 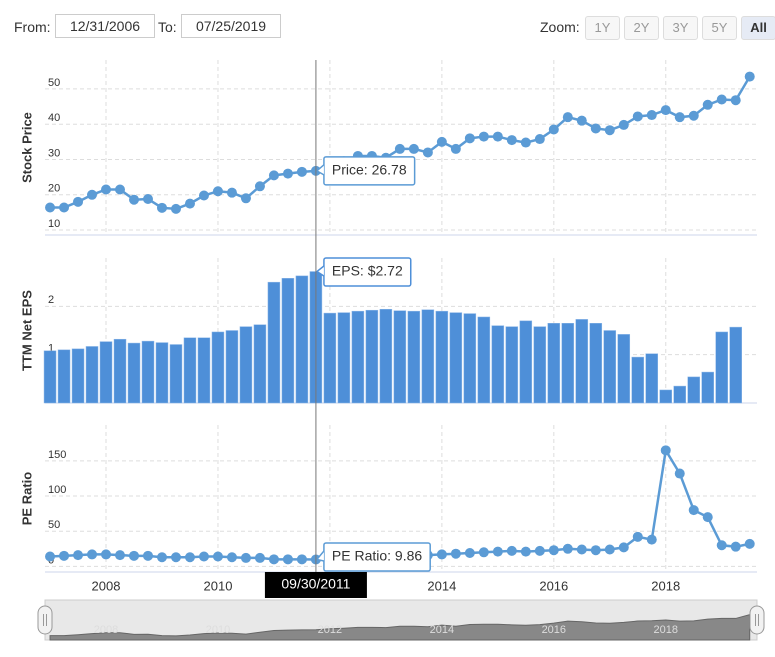 I want to click on zoom-button: All, so click(x=758, y=28).